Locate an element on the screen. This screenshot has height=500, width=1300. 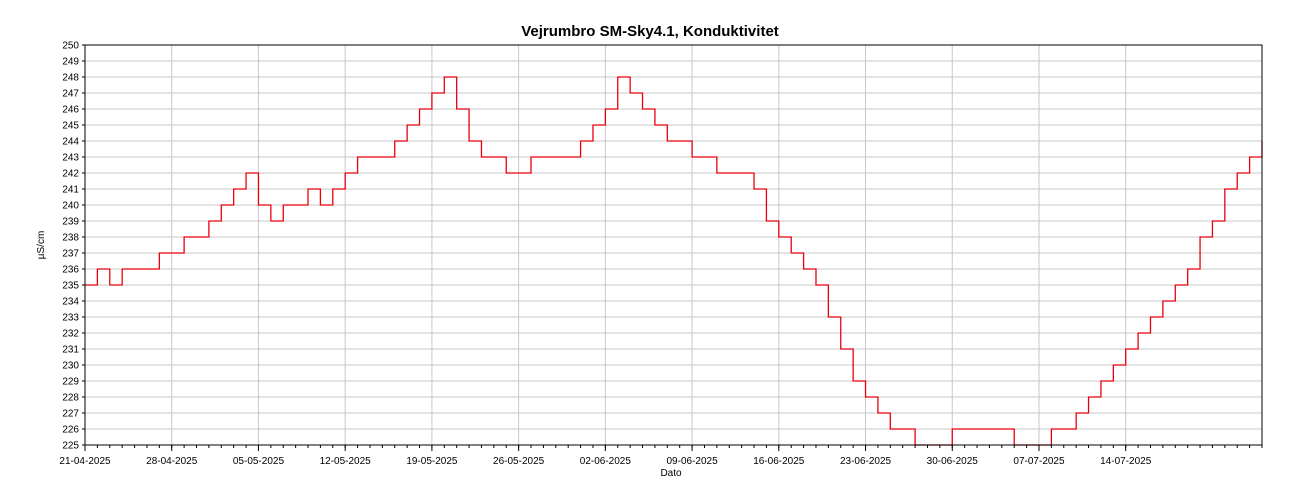
y-tick-label: 237 is located at coordinates (70, 254).